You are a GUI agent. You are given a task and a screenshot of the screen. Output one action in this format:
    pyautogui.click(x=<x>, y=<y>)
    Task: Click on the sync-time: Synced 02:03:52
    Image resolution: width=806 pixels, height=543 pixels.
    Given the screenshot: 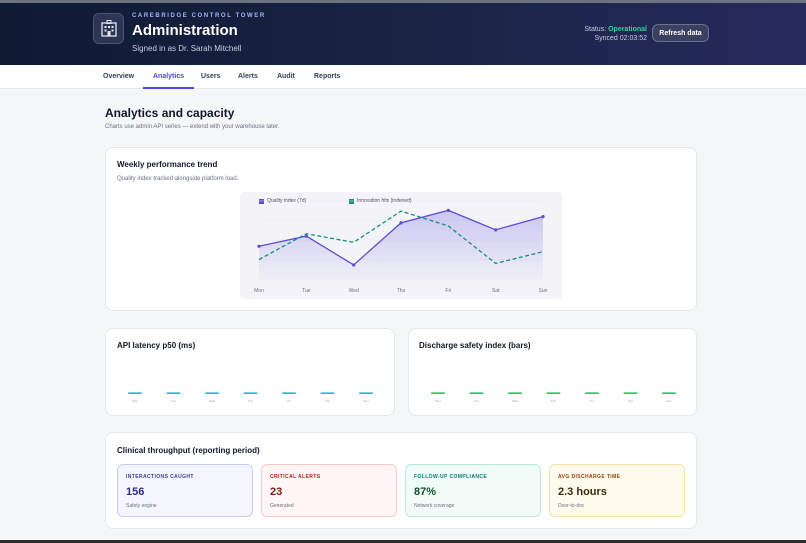 What is the action you would take?
    pyautogui.click(x=620, y=38)
    